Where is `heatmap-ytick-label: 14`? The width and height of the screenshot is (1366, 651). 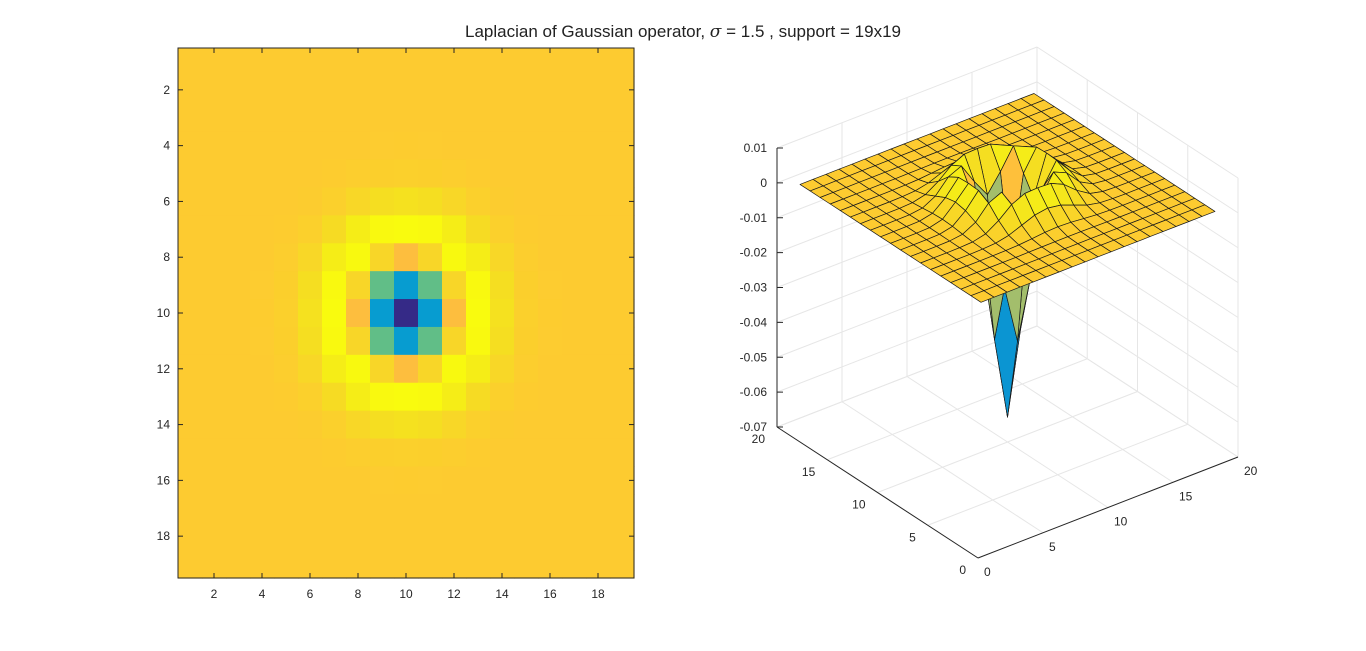 heatmap-ytick-label: 14 is located at coordinates (164, 425).